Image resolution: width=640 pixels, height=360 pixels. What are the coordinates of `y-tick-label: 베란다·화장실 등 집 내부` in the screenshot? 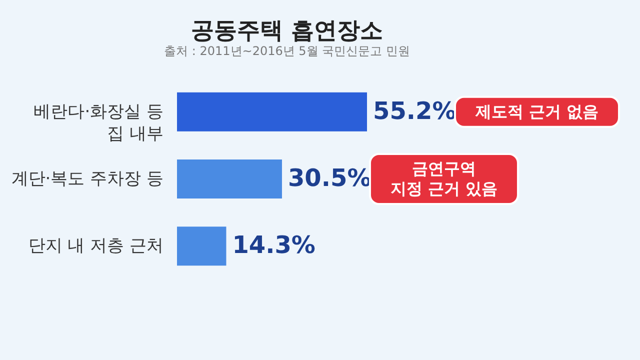 It's located at (99, 123).